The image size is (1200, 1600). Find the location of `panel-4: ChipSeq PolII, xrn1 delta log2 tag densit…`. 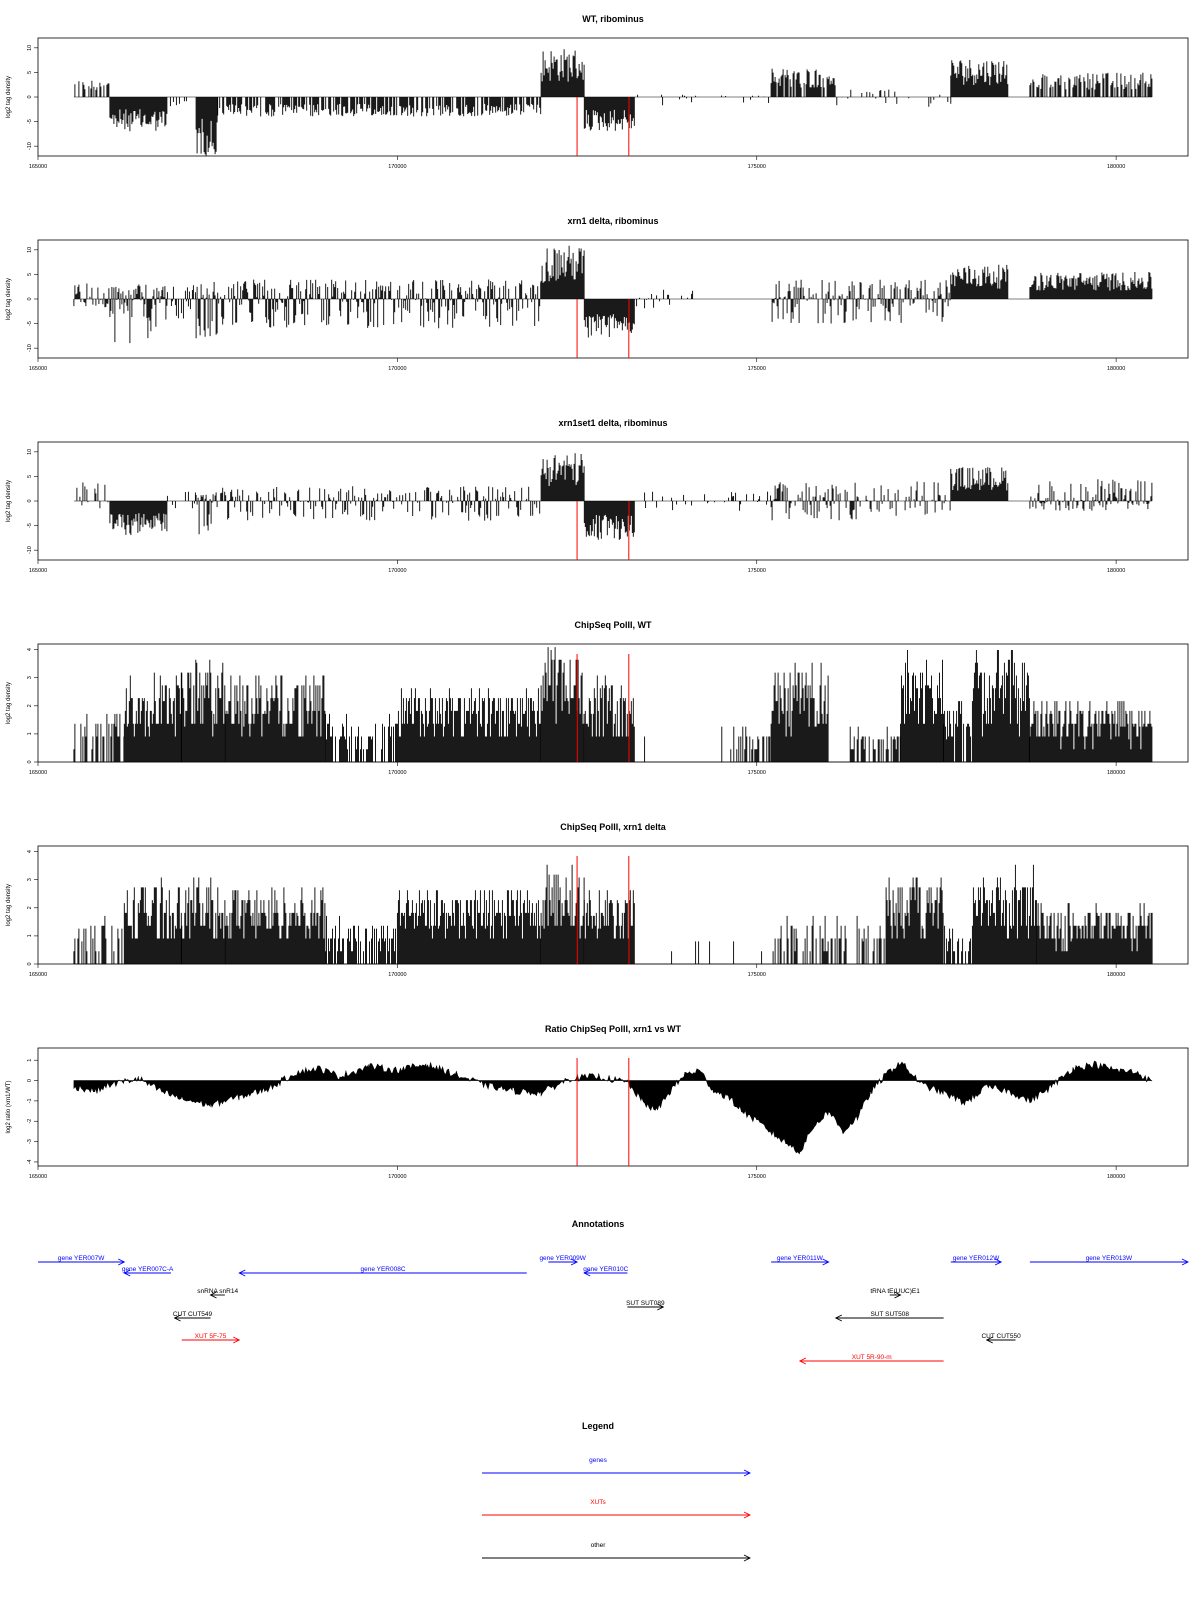

panel-4: ChipSeq PolII, xrn1 delta log2 tag densit… is located at coordinates (597, 900).